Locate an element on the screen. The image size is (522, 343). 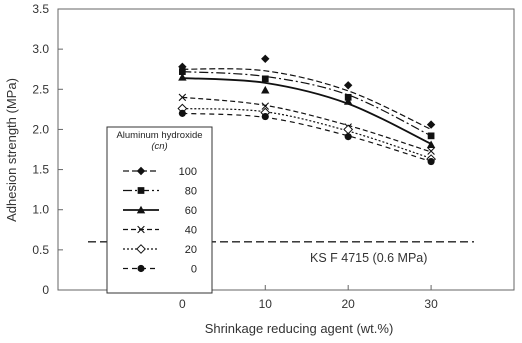
y-tick-label: 3.0 is located at coordinates (40, 49).